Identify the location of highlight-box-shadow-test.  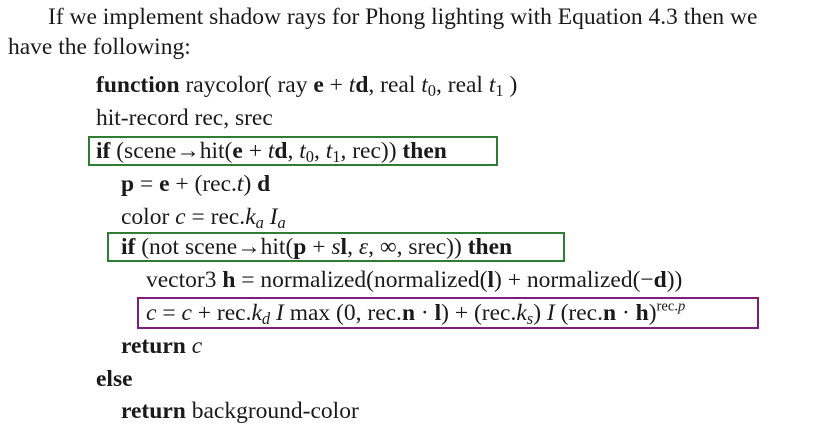
(336, 247).